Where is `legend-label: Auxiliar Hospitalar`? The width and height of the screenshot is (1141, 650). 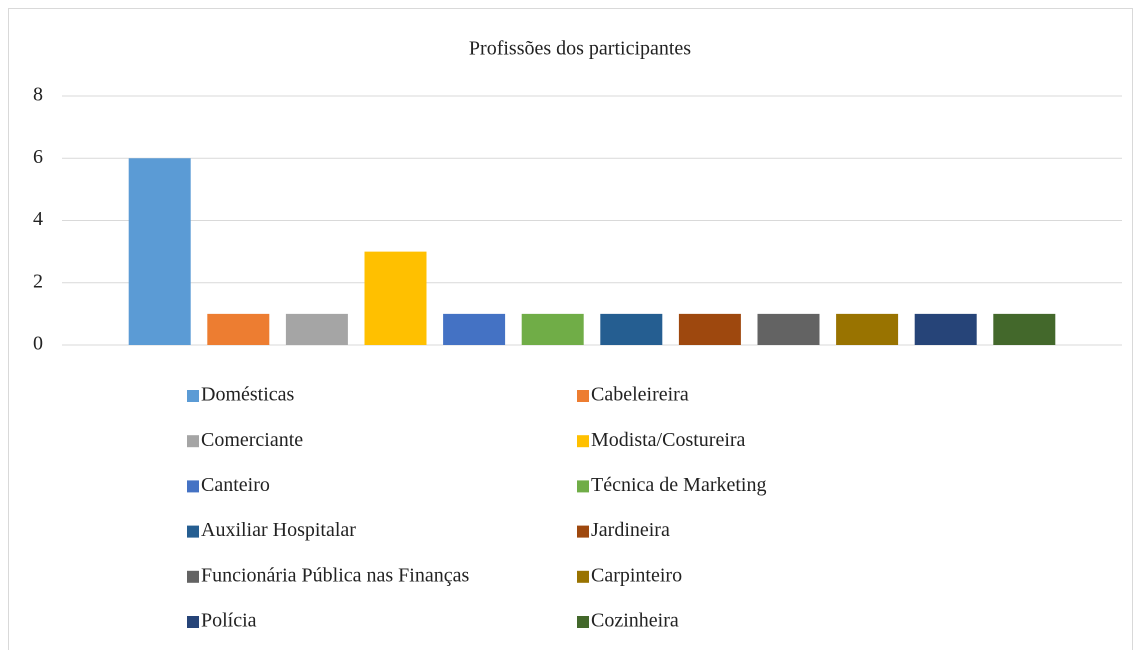 legend-label: Auxiliar Hospitalar is located at coordinates (278, 530).